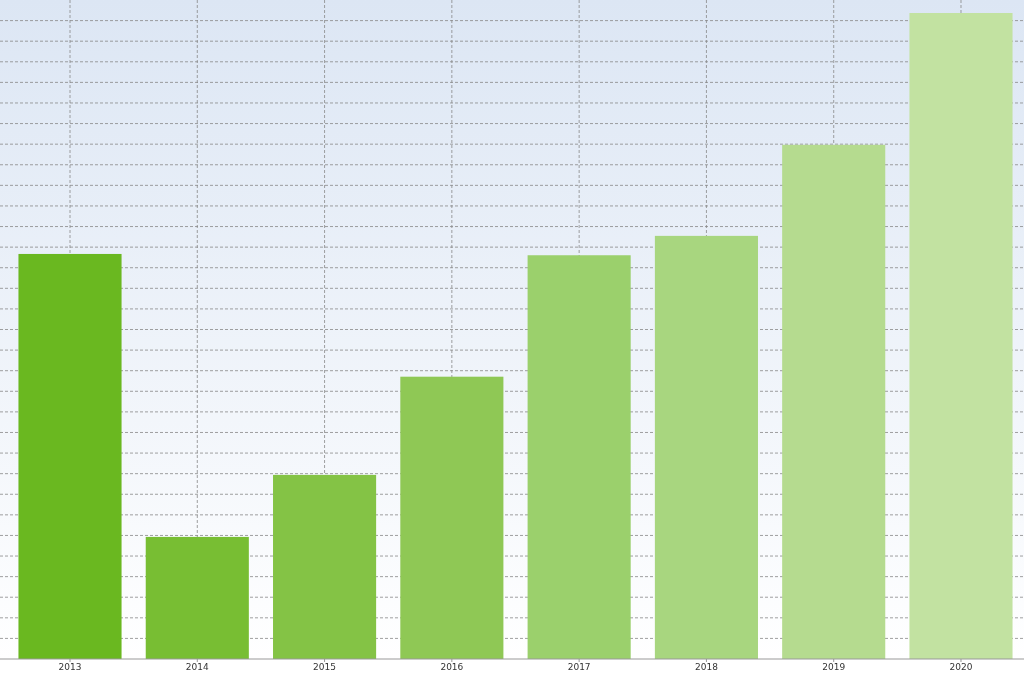 The width and height of the screenshot is (1024, 675). I want to click on x-tick-label: 2017, so click(579, 666).